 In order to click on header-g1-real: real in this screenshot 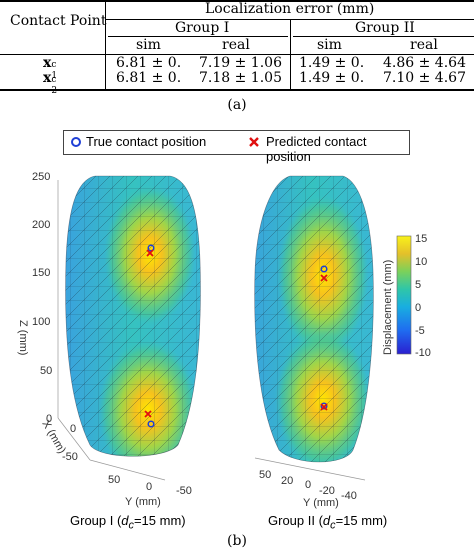, I will do `click(236, 45)`.